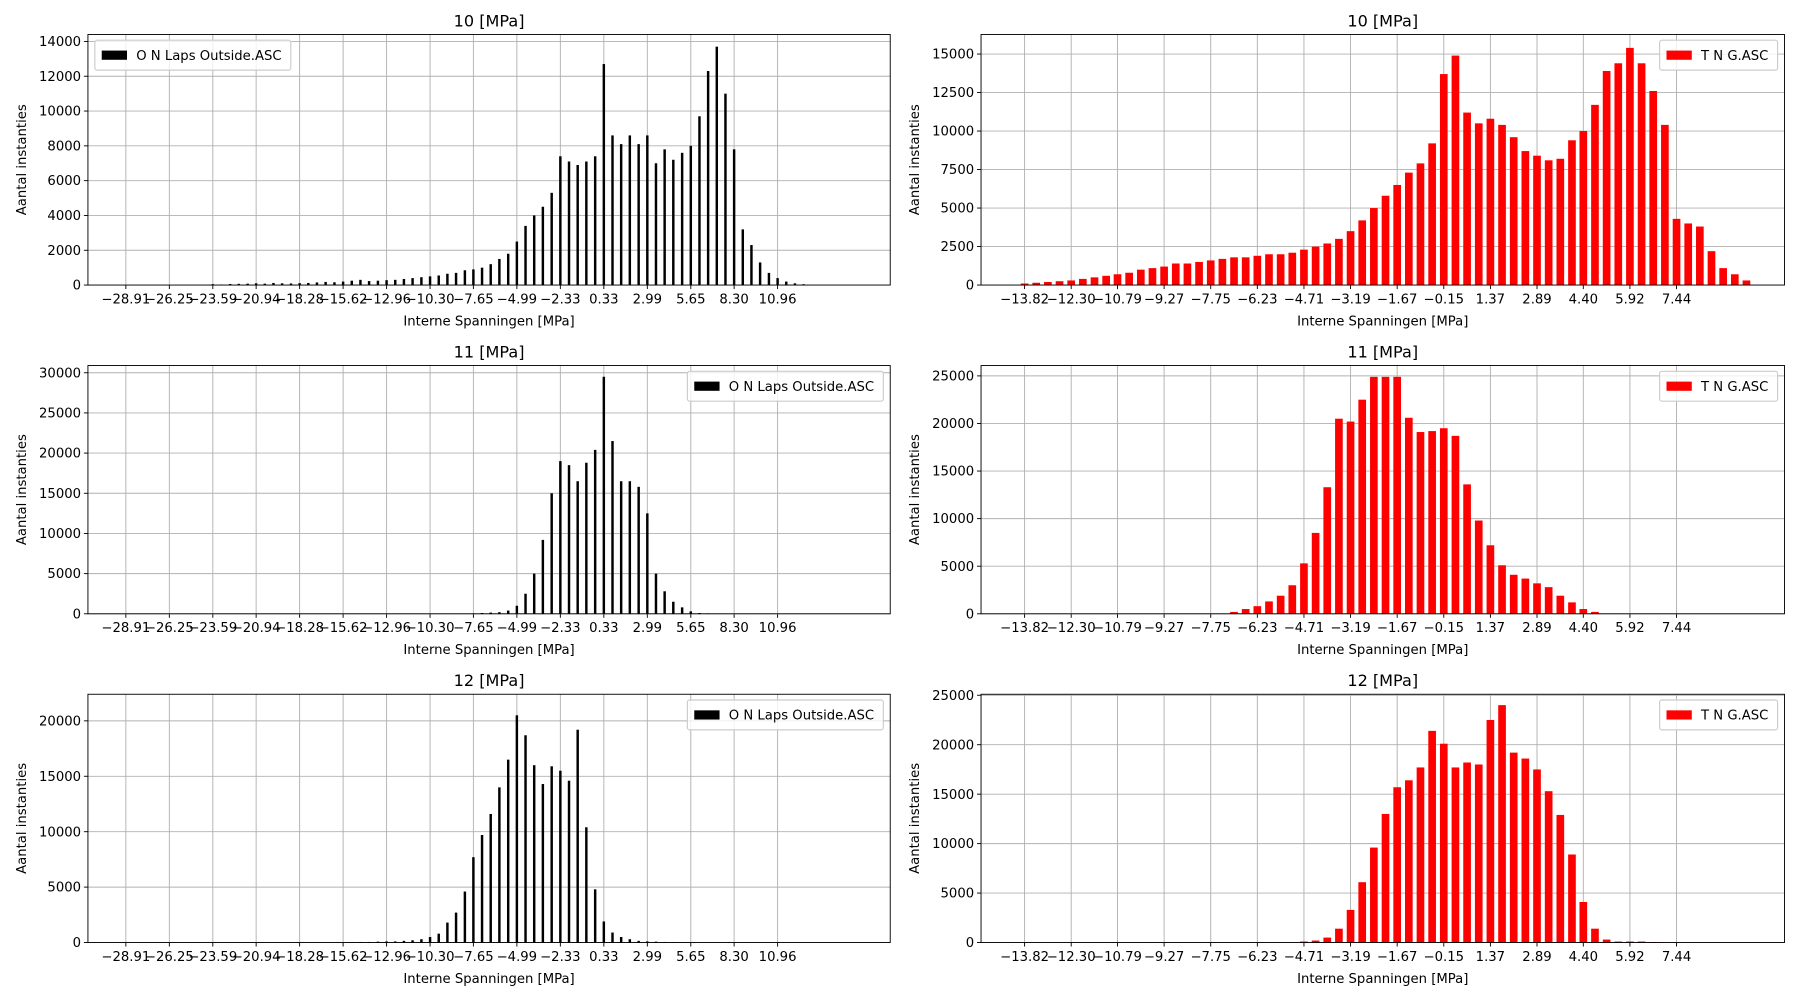  What do you see at coordinates (212, 957) in the screenshot?
I see `x-tick-label: −23.59` at bounding box center [212, 957].